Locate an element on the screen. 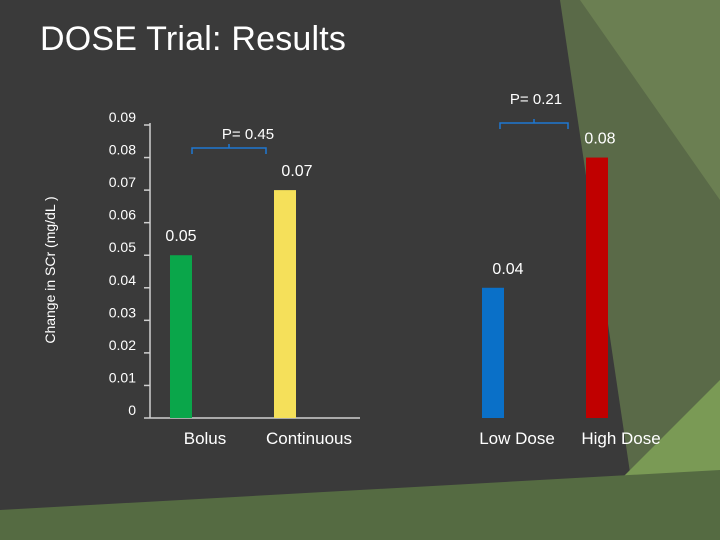 This screenshot has height=540, width=720. data-label: 0.08 is located at coordinates (599, 139).